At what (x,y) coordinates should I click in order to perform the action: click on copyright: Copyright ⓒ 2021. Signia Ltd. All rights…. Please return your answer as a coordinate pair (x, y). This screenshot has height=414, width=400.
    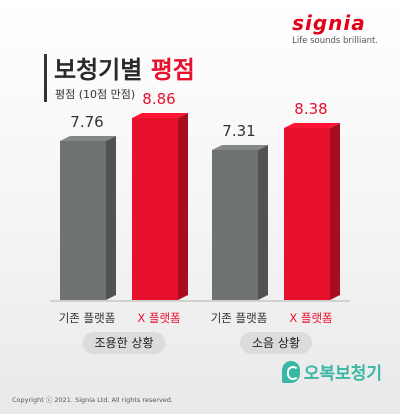
    Looking at the image, I should click on (93, 400).